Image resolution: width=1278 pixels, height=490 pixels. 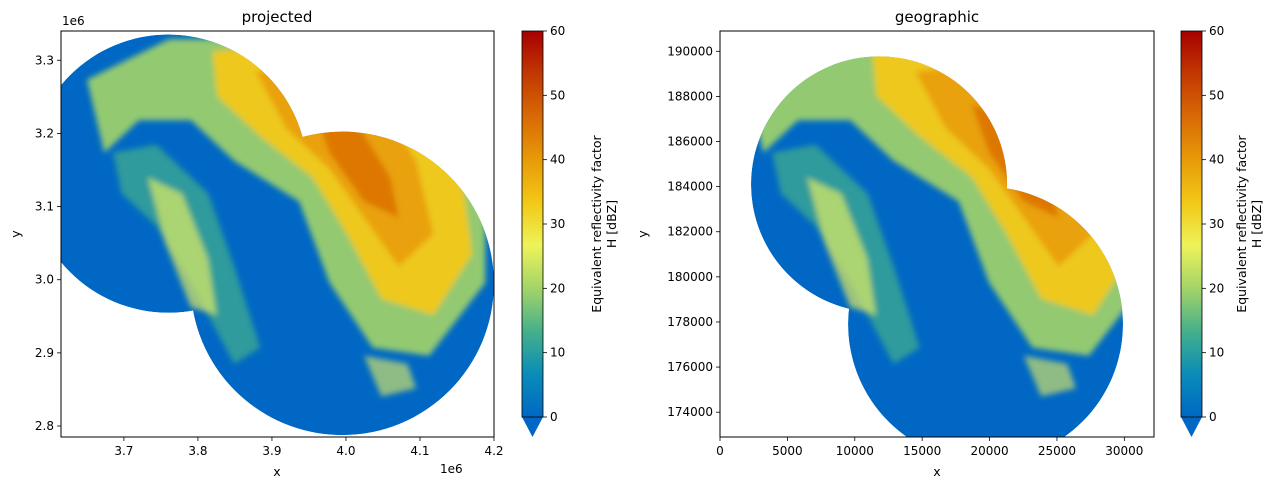 What do you see at coordinates (44, 353) in the screenshot?
I see `y-tick-label: 2.9` at bounding box center [44, 353].